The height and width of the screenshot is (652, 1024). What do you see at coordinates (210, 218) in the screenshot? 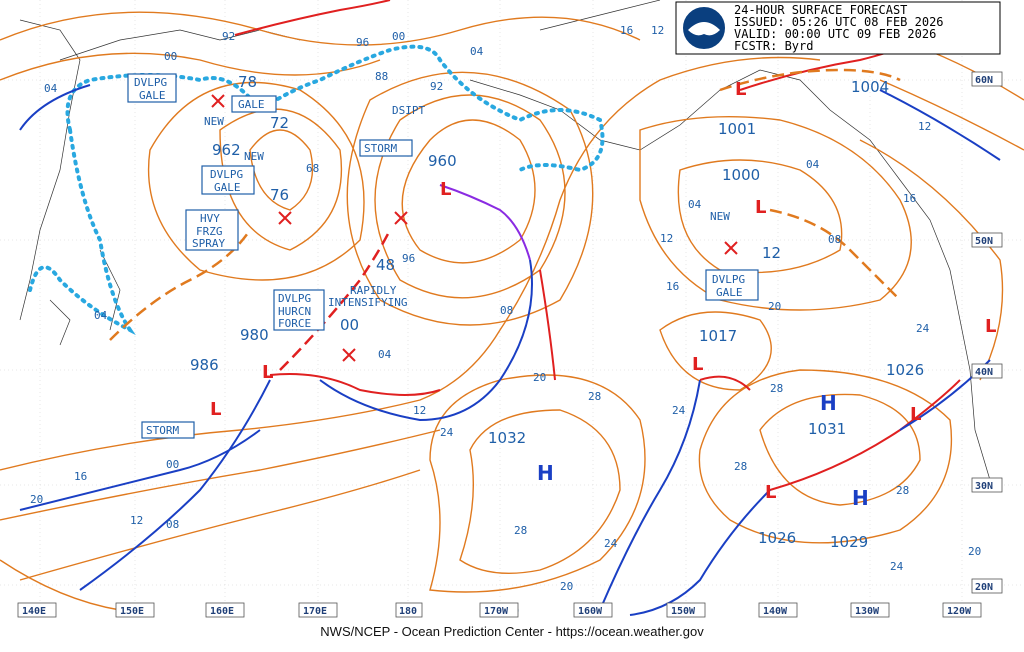
I see `svg-text: HVY` at bounding box center [210, 218].